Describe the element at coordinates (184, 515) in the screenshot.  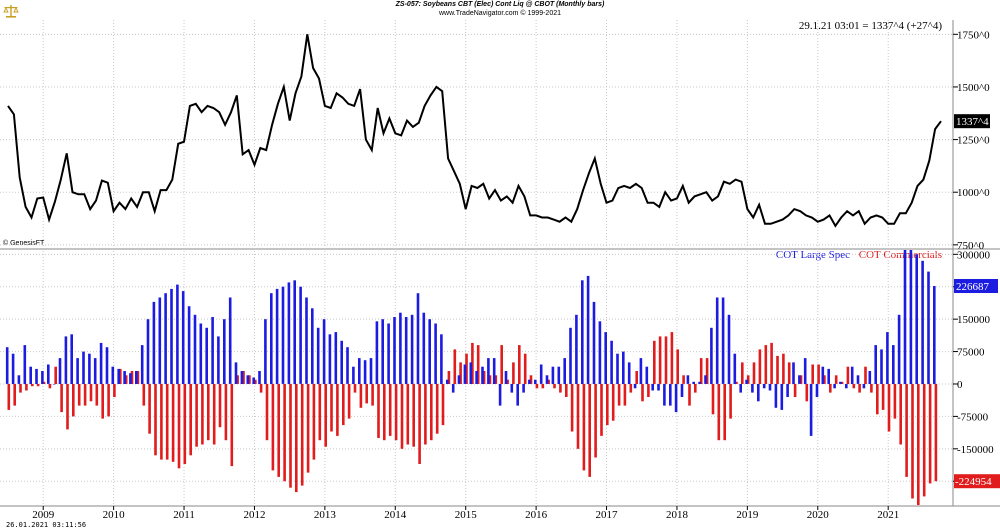
I see `x-tick-label: 2011` at that location.